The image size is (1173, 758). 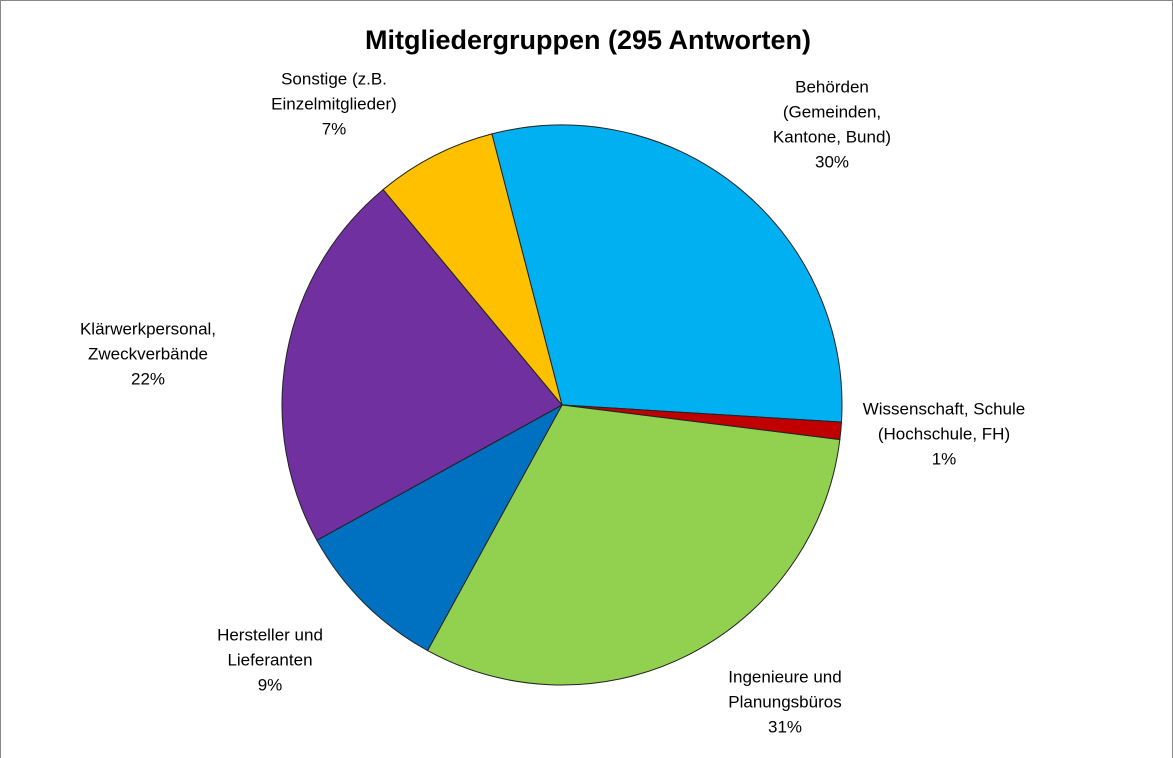 I want to click on slice-value-label: 7%, so click(x=334, y=128).